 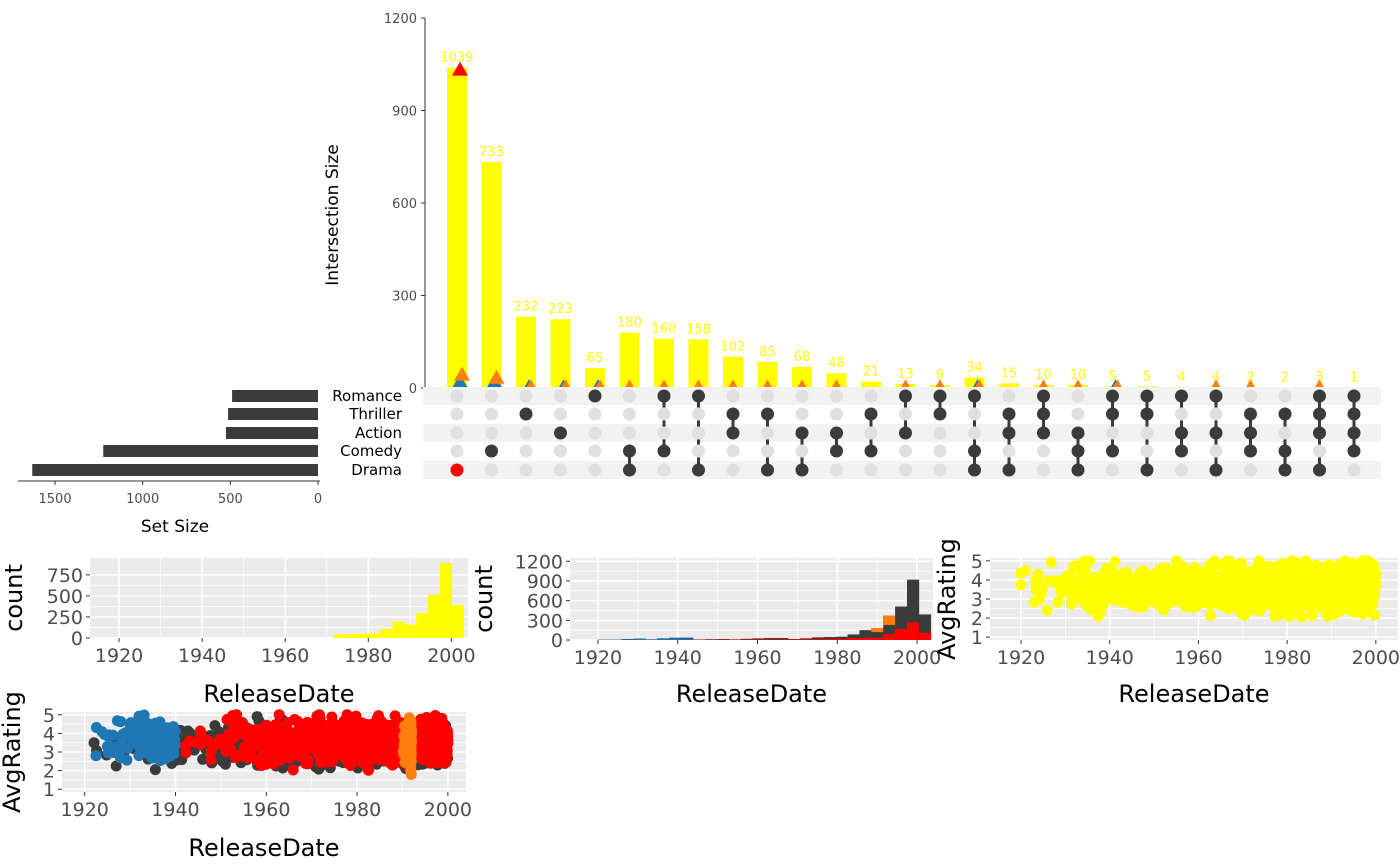 I want to click on y-tick-label: 750, so click(x=65, y=576).